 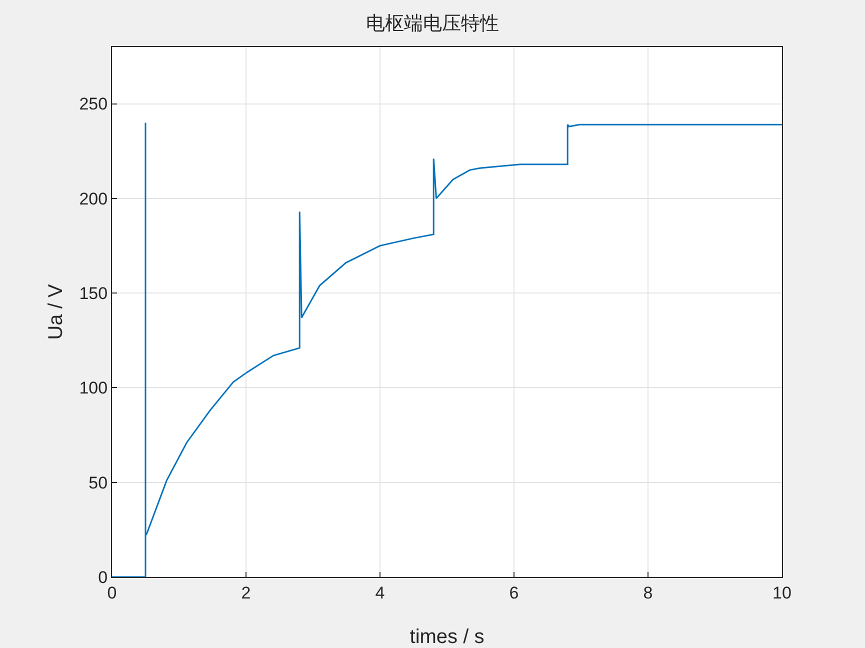 What do you see at coordinates (782, 592) in the screenshot?
I see `x-tick-label: 10` at bounding box center [782, 592].